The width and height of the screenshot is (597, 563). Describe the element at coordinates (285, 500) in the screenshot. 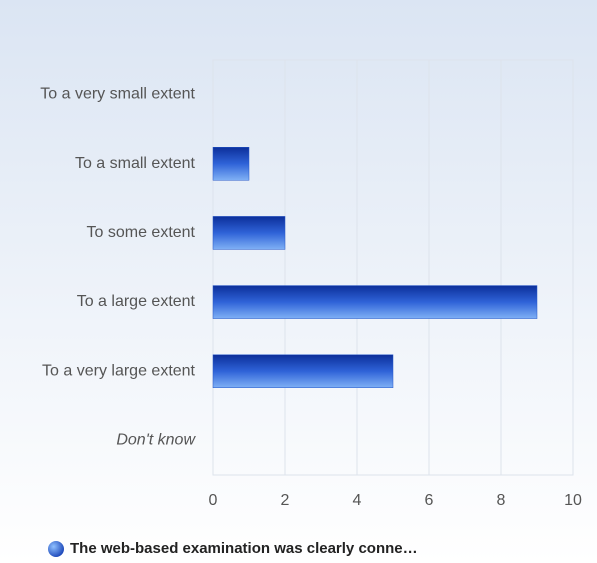

I see `x-tick-label: 2` at that location.